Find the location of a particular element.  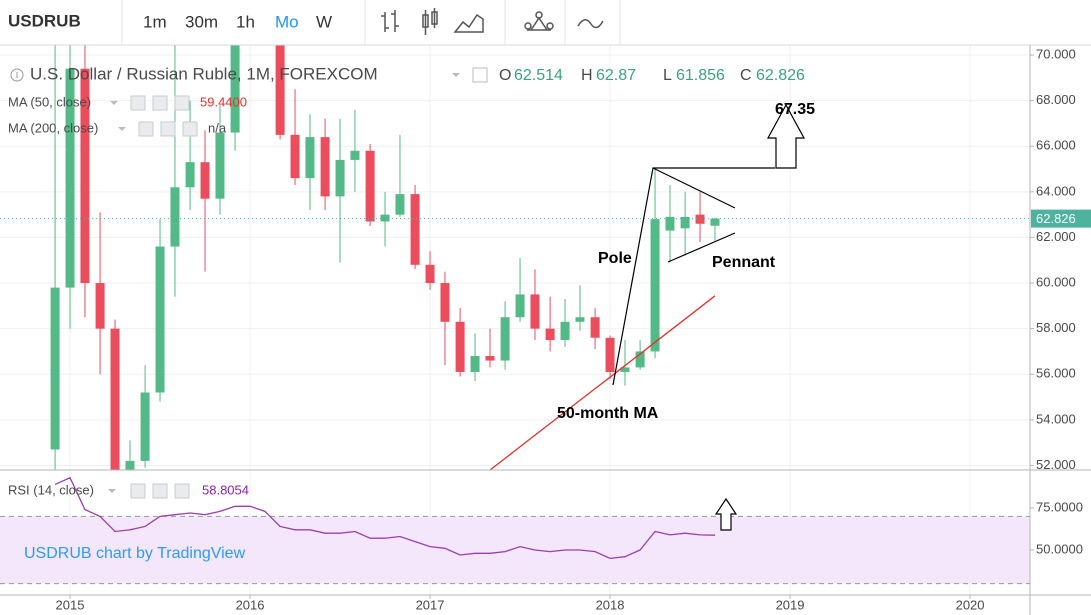

interval-active: Mo is located at coordinates (287, 21).